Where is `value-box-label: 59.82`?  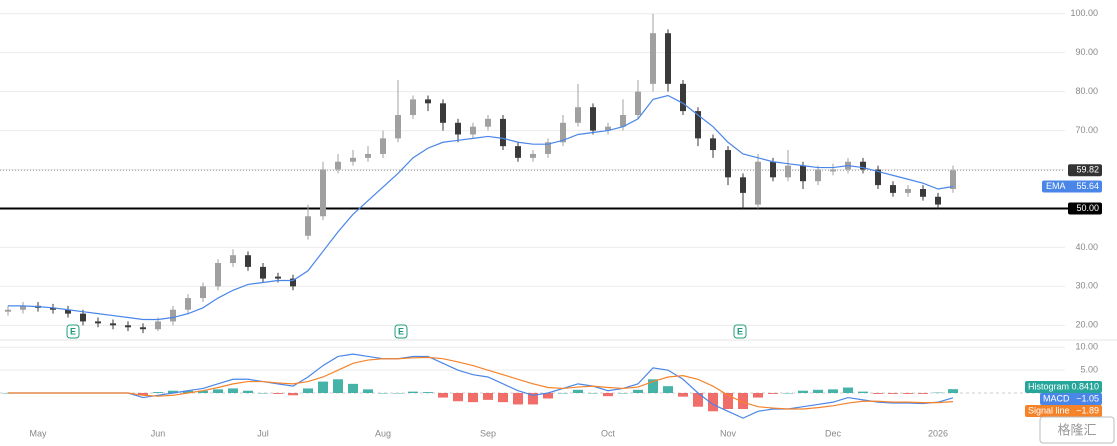 value-box-label: 59.82 is located at coordinates (1087, 170).